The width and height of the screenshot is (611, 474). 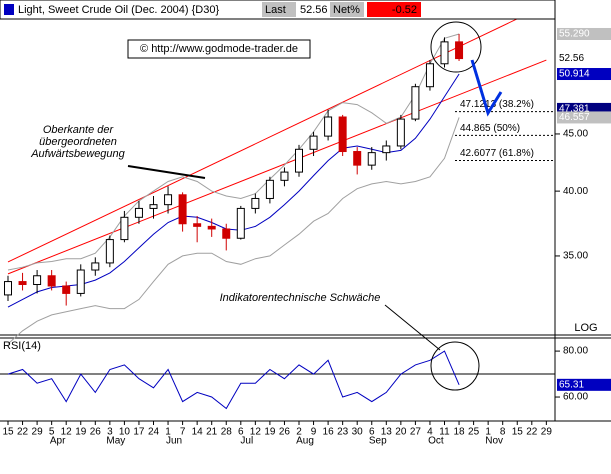 I want to click on log-label: LOG, so click(x=585, y=328).